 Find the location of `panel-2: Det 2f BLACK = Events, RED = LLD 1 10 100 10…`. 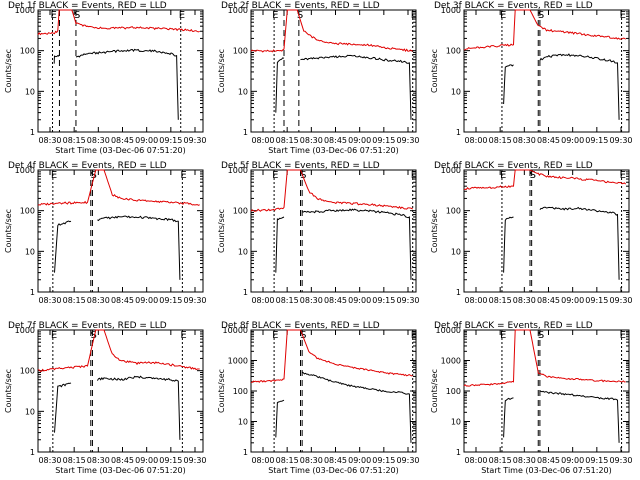

panel-2: Det 2f BLACK = Events, RED = LLD 1 10 100 10… is located at coordinates (318, 78).